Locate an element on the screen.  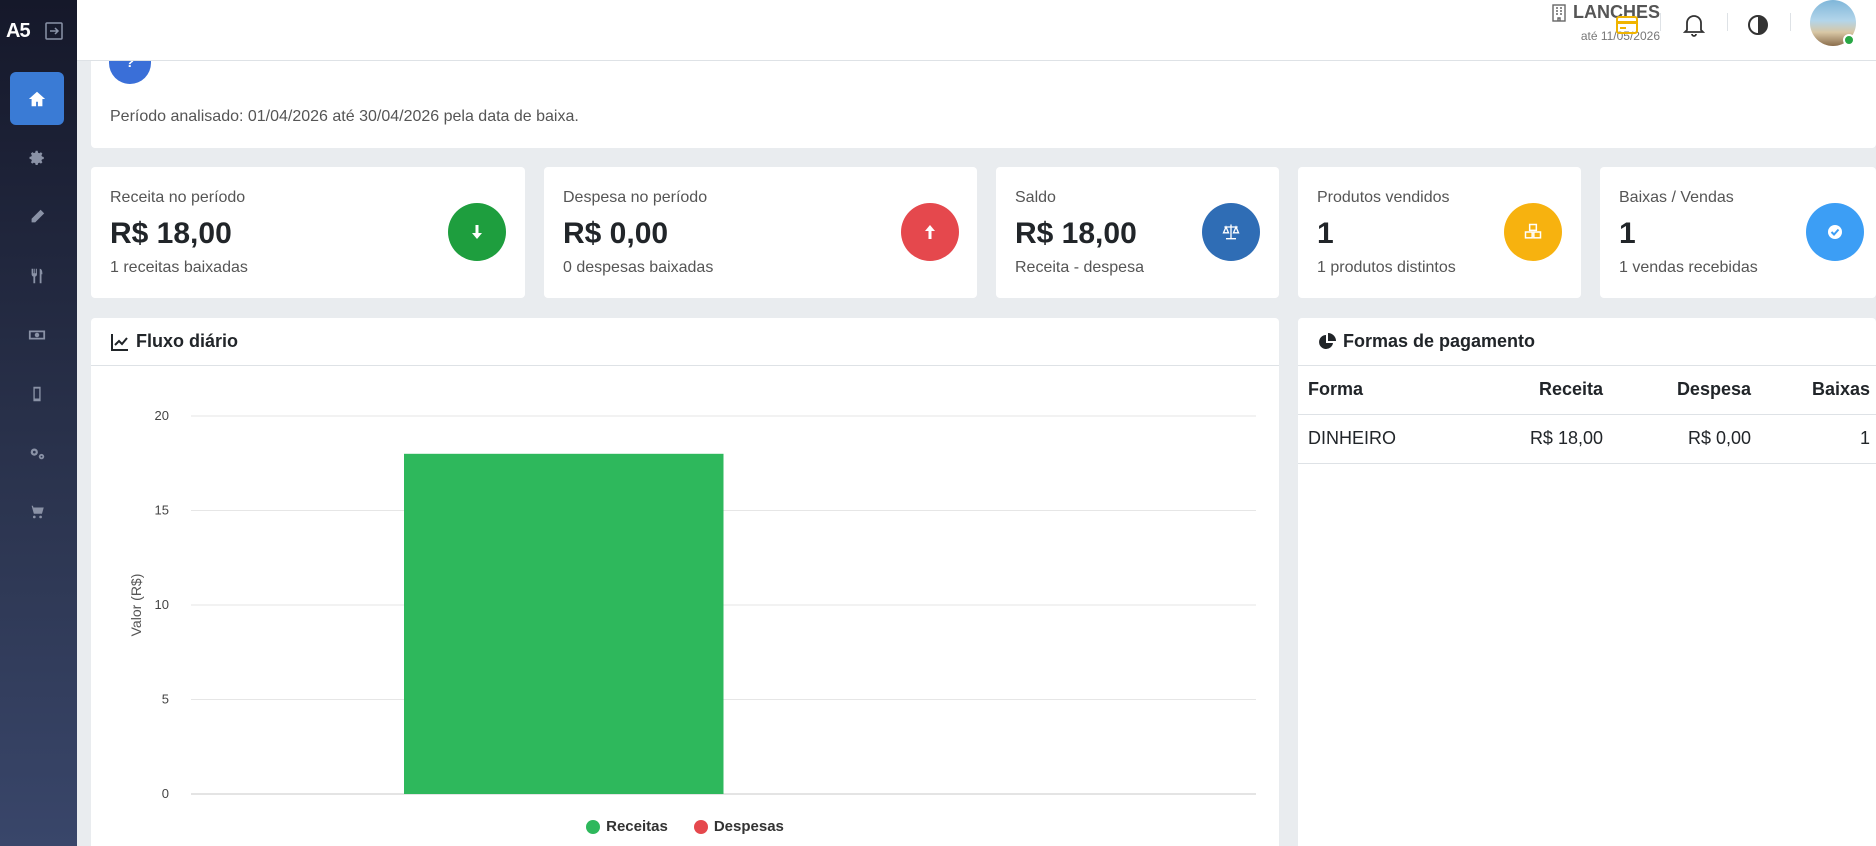
bar-receitas is located at coordinates (564, 623).